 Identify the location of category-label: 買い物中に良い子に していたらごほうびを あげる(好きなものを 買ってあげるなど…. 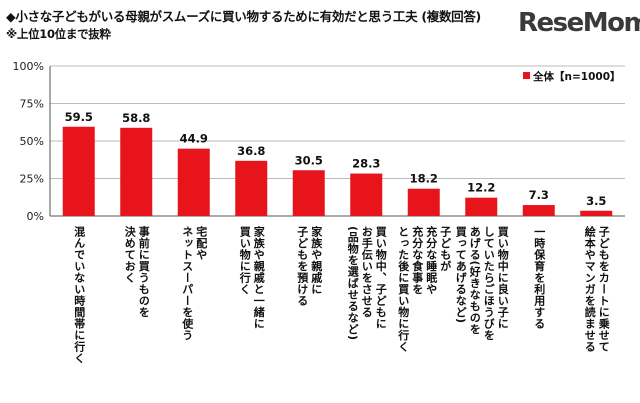
(482, 283).